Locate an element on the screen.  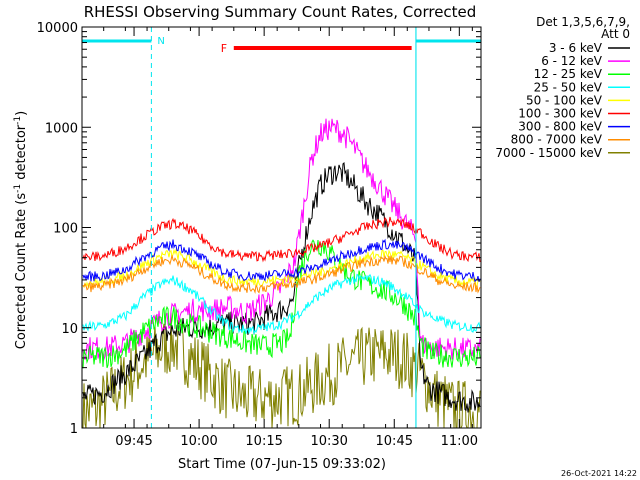
y-axis-label: Corrected Count Rate (s-1 detector-1) is located at coordinates (21, 230).